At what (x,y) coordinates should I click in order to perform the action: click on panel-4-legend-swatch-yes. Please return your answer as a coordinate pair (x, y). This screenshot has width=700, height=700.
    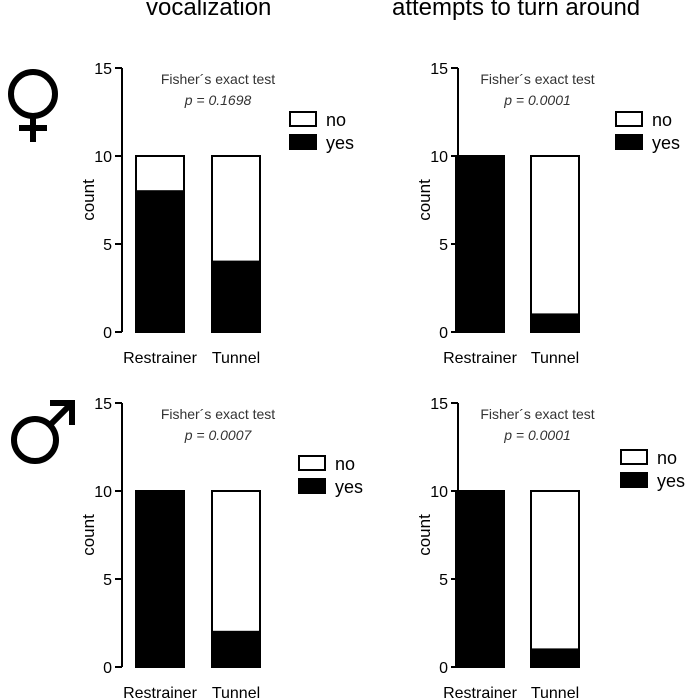
    Looking at the image, I should click on (634, 480).